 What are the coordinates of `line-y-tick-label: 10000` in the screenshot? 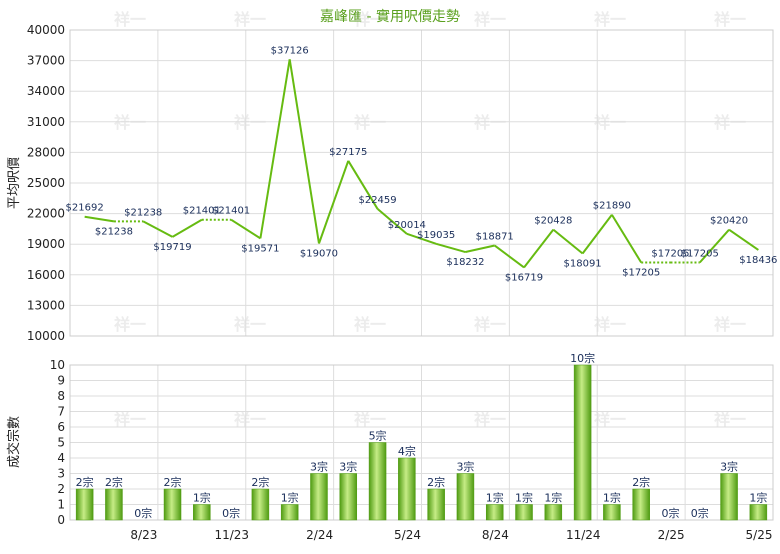 It's located at (46, 336).